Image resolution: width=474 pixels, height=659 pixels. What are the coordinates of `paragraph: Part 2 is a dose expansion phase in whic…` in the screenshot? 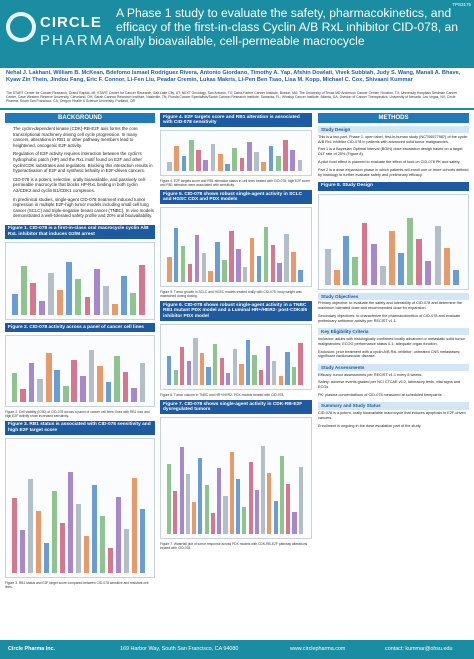 It's located at (393, 172).